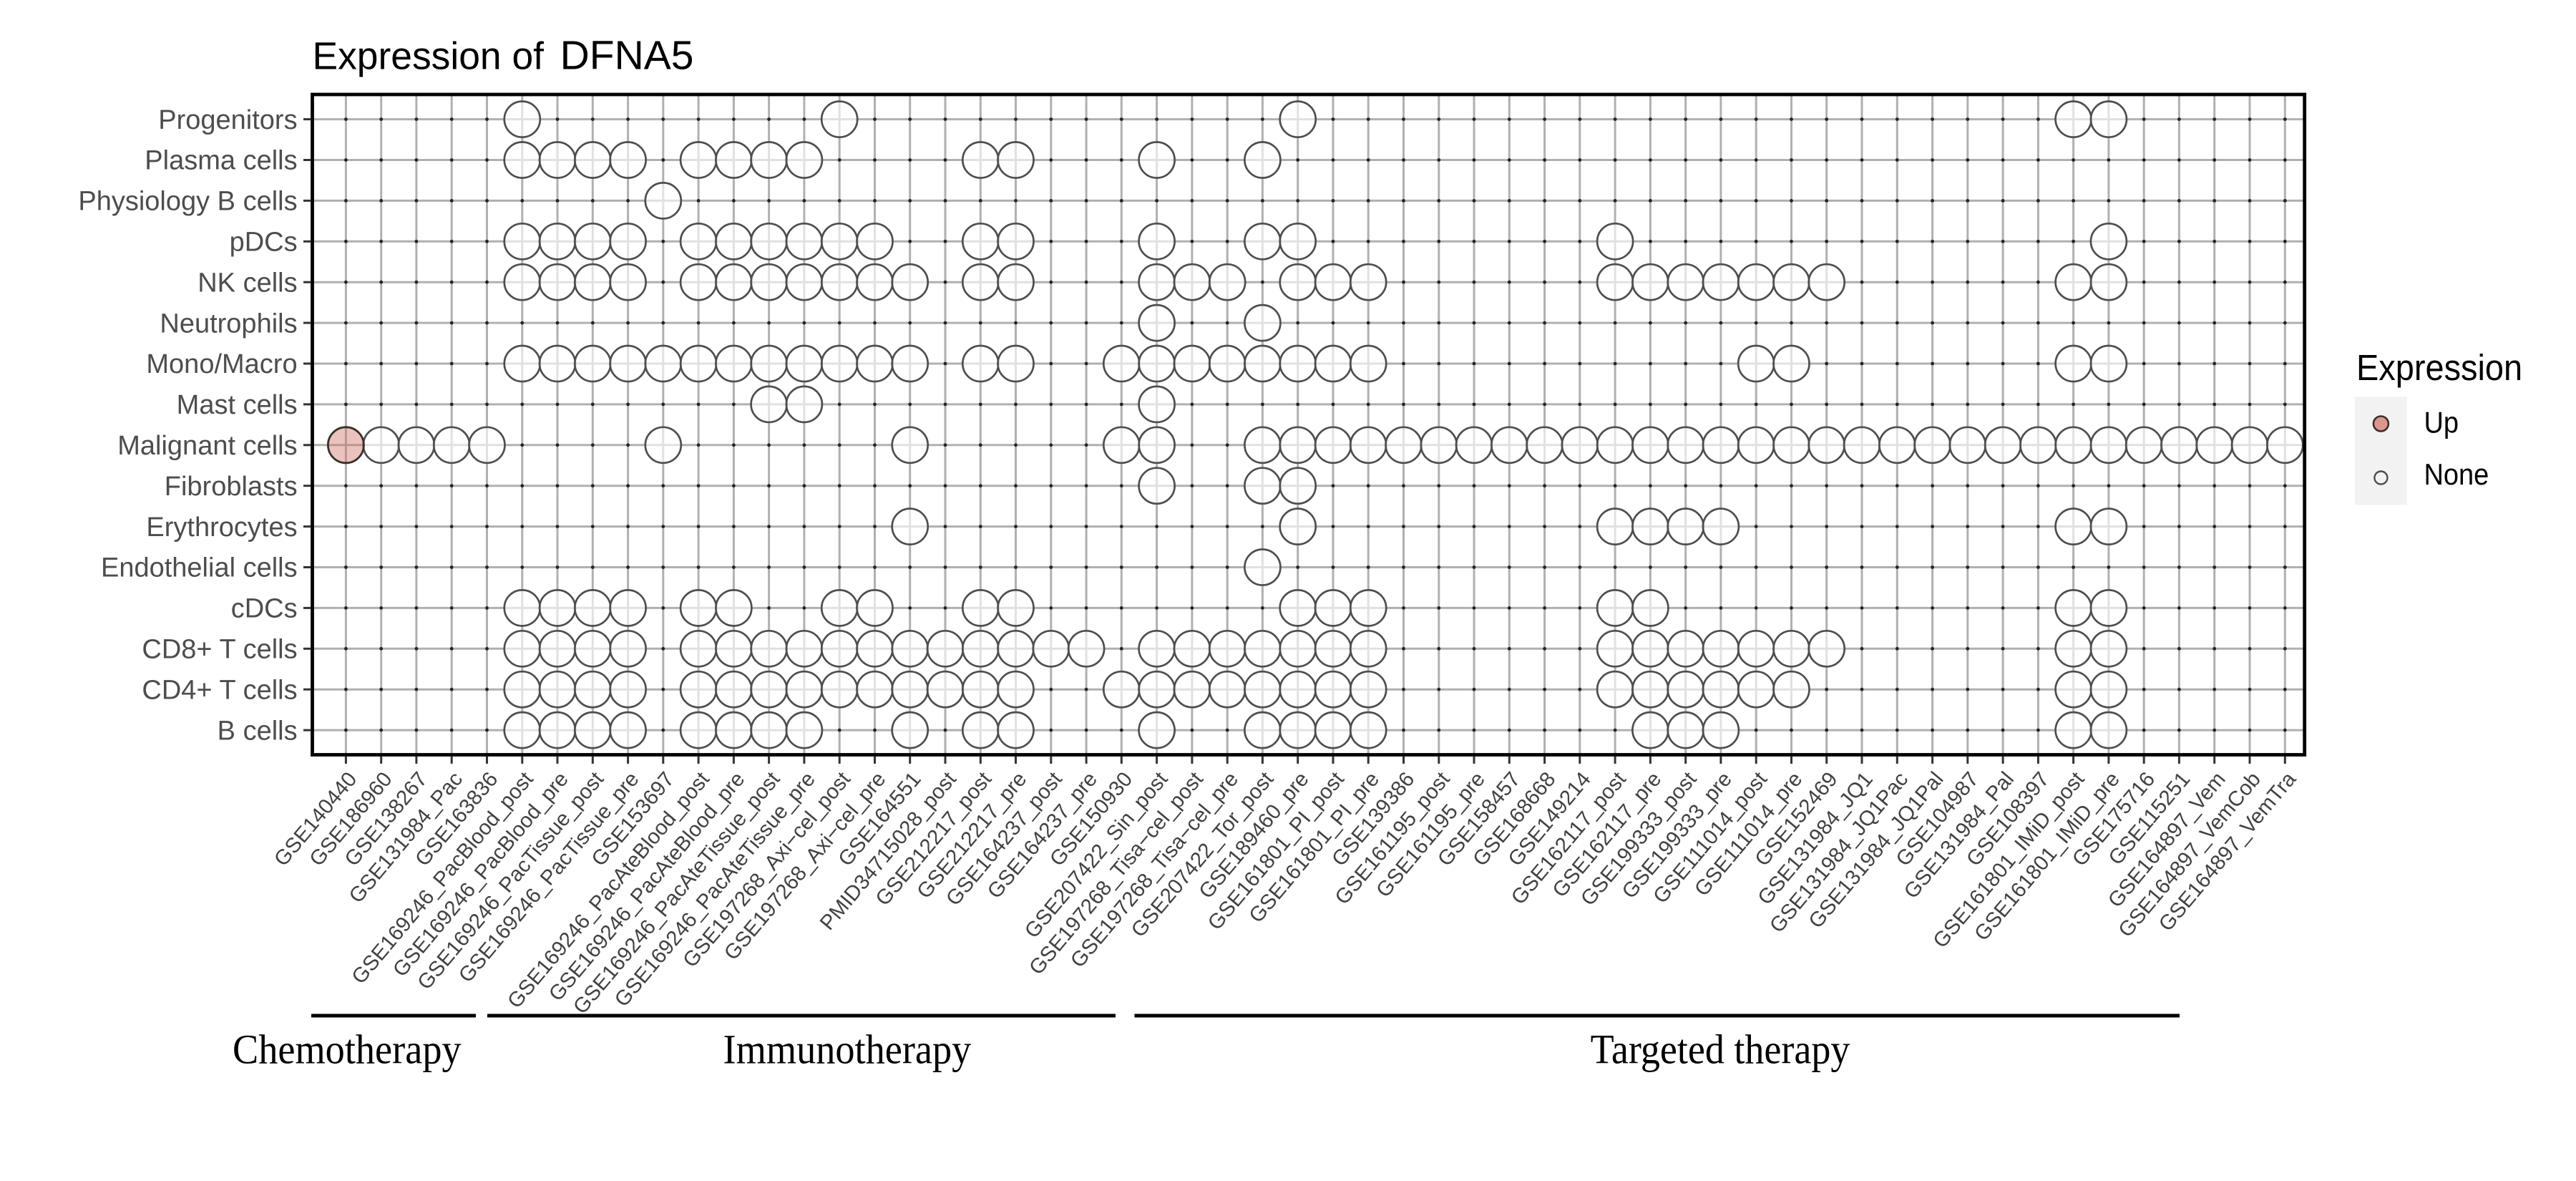  What do you see at coordinates (503, 56) in the screenshot?
I see `svg-text: Expression of DFNA5` at bounding box center [503, 56].